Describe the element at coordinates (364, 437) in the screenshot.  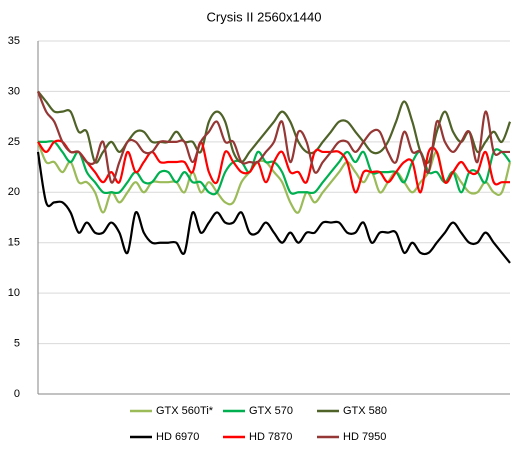
I see `legend-label: HD 7950` at that location.